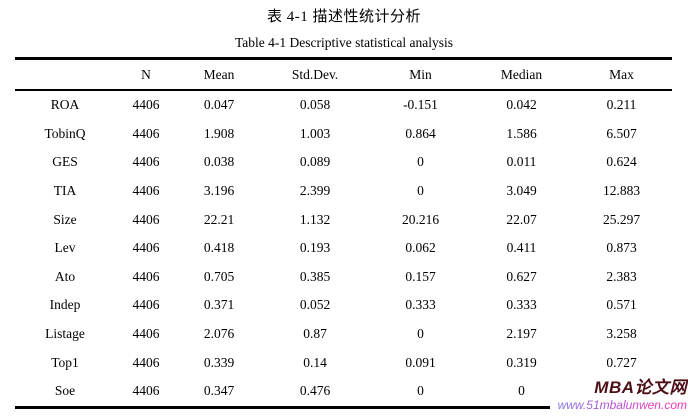  Describe the element at coordinates (65, 391) in the screenshot. I see `row-label: Soe` at that location.